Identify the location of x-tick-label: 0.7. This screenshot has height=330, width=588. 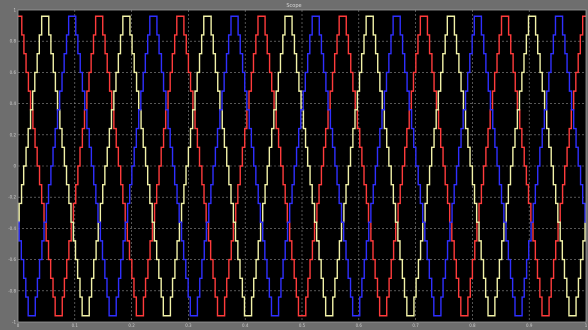
(415, 325).